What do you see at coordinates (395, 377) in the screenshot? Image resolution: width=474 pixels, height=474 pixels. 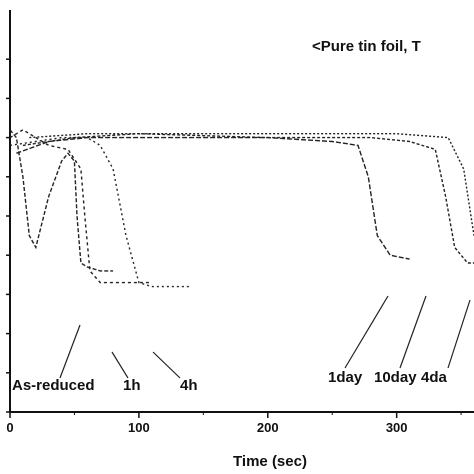 I see `series-label: 10day` at bounding box center [395, 377].